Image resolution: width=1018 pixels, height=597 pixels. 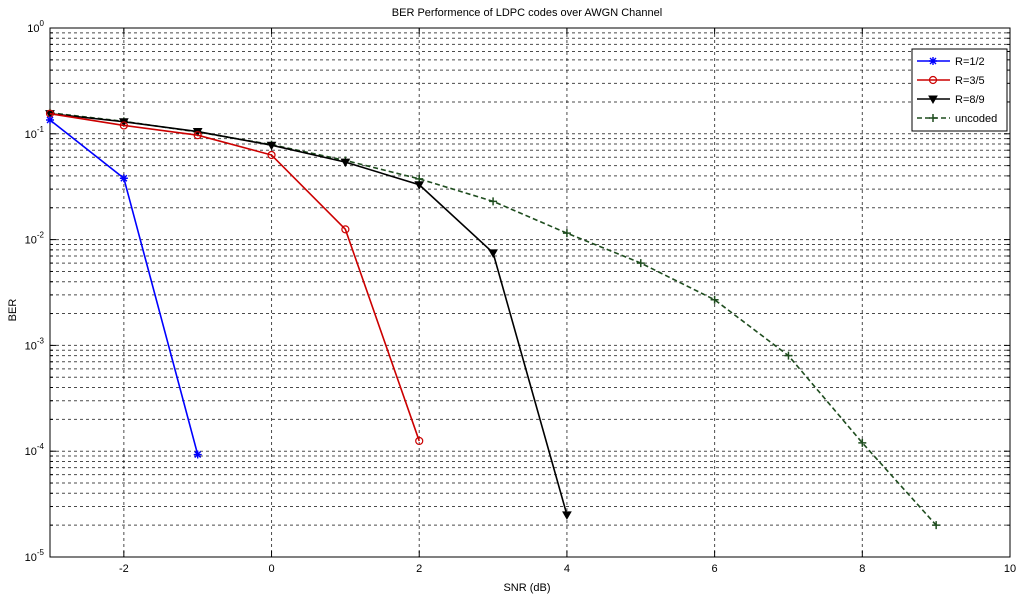 I want to click on y-tick-label: 10⁻⁵, so click(x=35, y=556).